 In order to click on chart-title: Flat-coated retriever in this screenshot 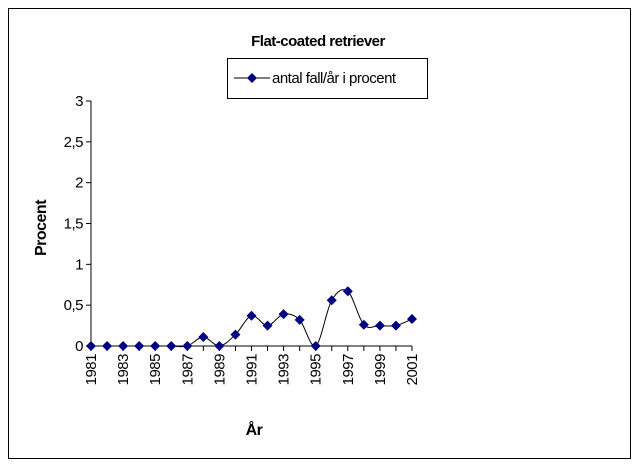, I will do `click(318, 41)`.